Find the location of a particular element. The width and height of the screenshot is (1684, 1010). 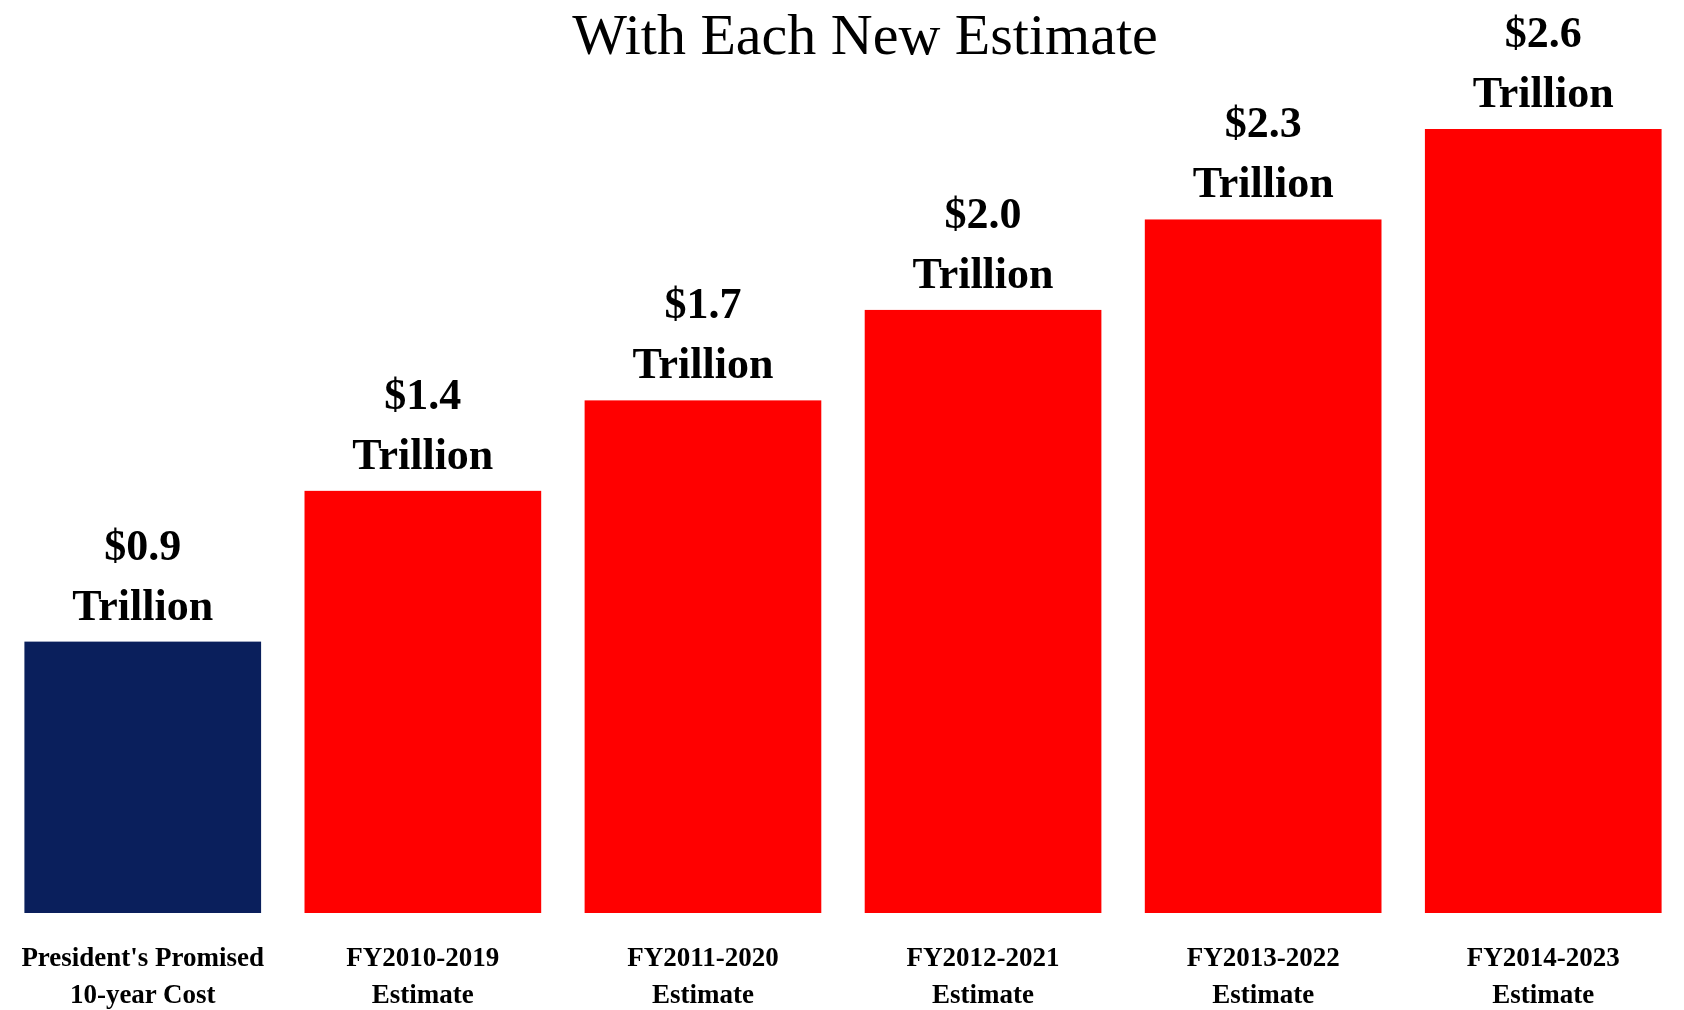

data-label: $0.9 Trillion is located at coordinates (143, 575).